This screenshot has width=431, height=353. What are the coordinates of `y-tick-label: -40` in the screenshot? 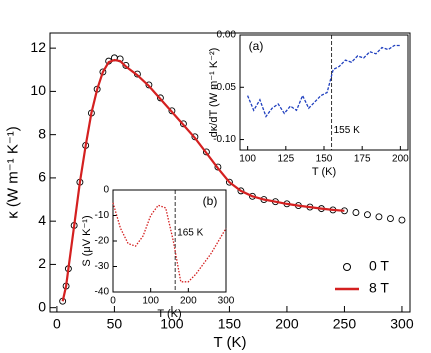 It's located at (102, 292).